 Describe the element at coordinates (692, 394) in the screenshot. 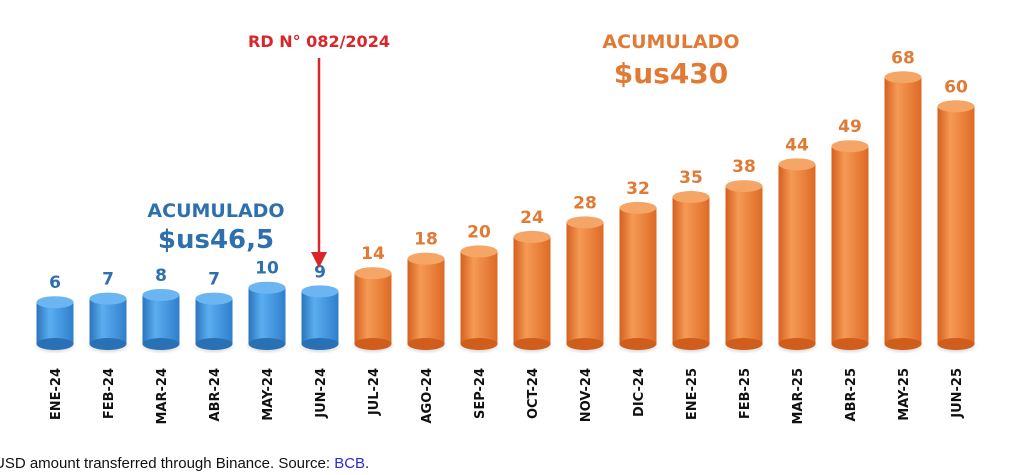

I see `x-tick-label: ENE-25` at that location.